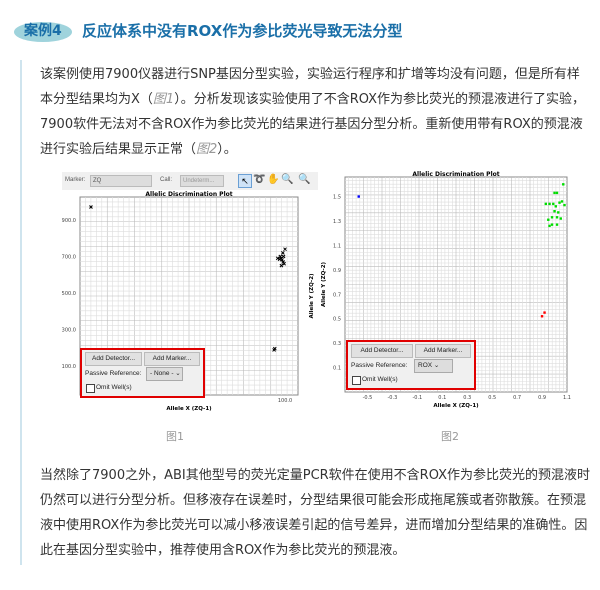 Image resolution: width=600 pixels, height=590 pixels. Describe the element at coordinates (285, 401) in the screenshot. I see `x-tick-label: 100.0` at that location.